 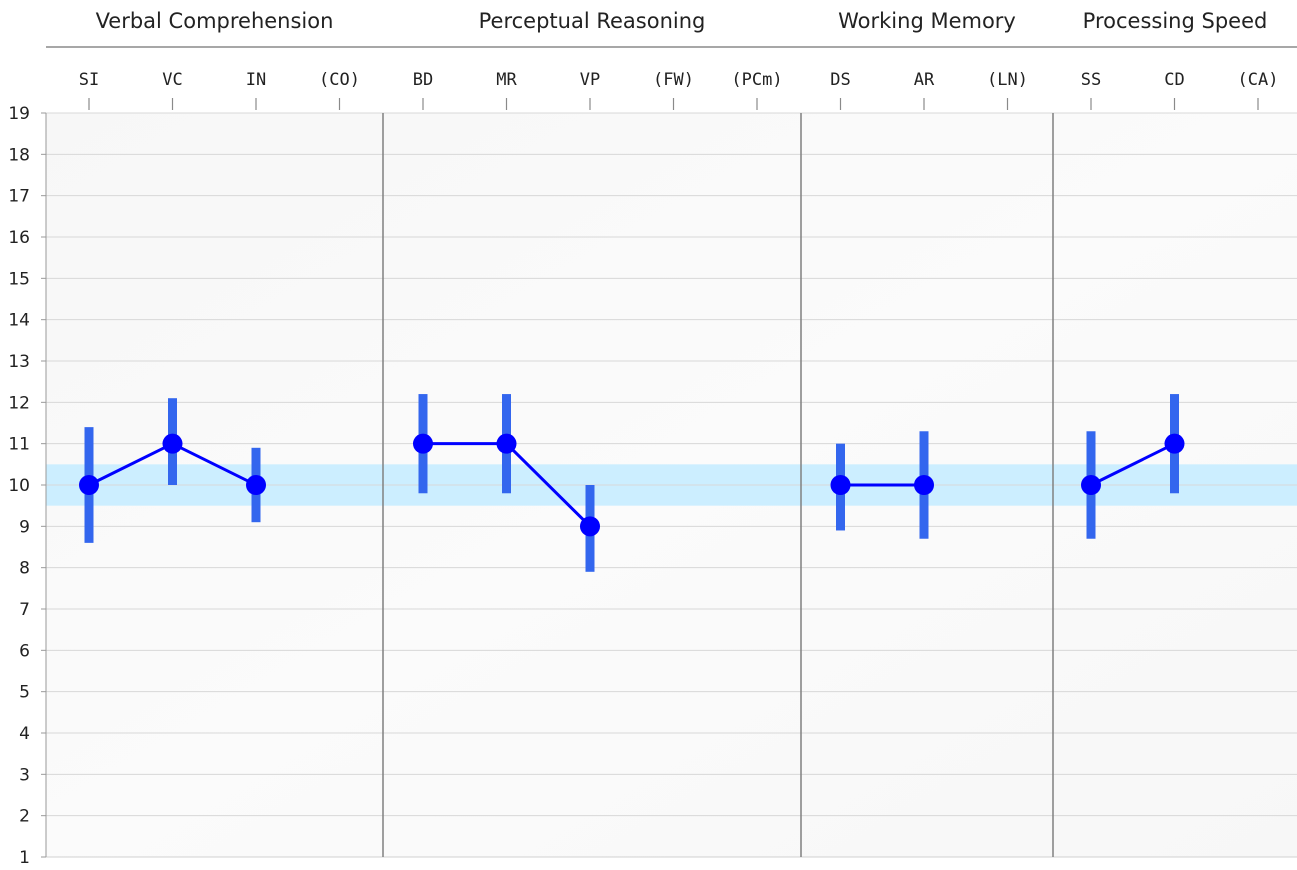 I want to click on y-tick-label: 11, so click(x=19, y=445).